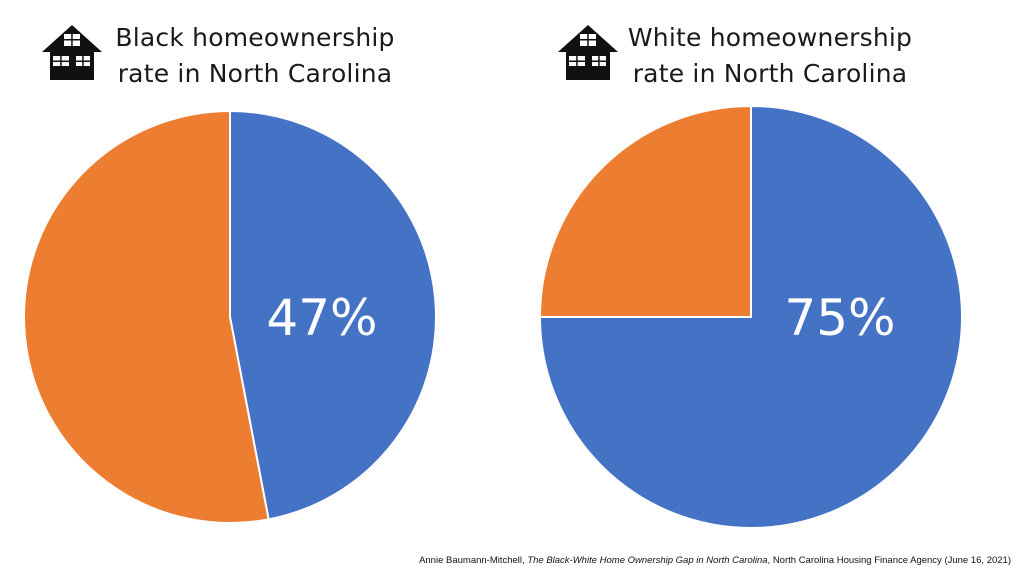 This screenshot has width=1024, height=576. What do you see at coordinates (839, 318) in the screenshot?
I see `data-label-white: 75%` at bounding box center [839, 318].